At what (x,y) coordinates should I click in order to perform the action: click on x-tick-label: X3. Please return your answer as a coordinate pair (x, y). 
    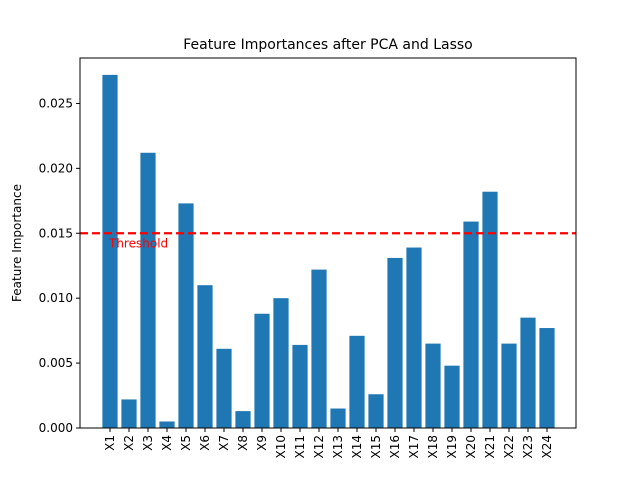
    Looking at the image, I should click on (148, 443).